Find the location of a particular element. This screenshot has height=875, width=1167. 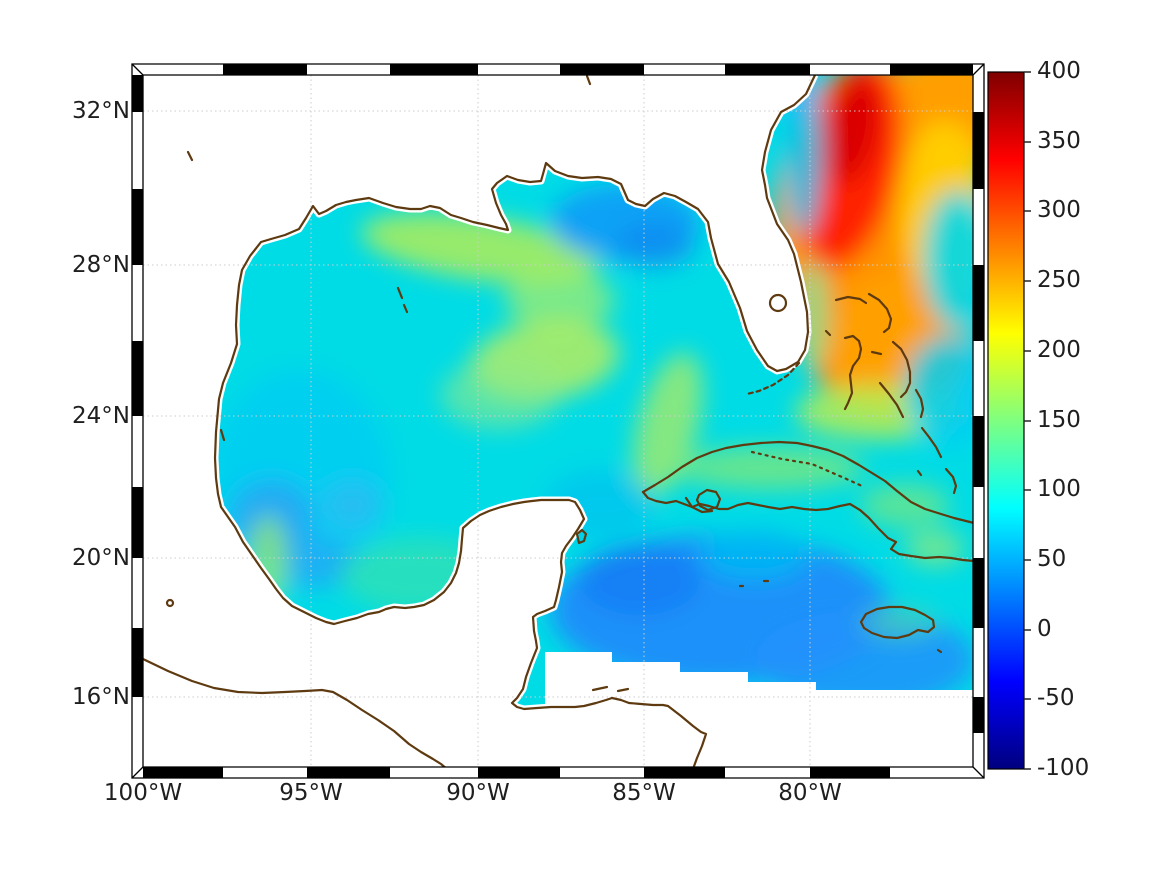

coastline-jamaica is located at coordinates (897, 622).